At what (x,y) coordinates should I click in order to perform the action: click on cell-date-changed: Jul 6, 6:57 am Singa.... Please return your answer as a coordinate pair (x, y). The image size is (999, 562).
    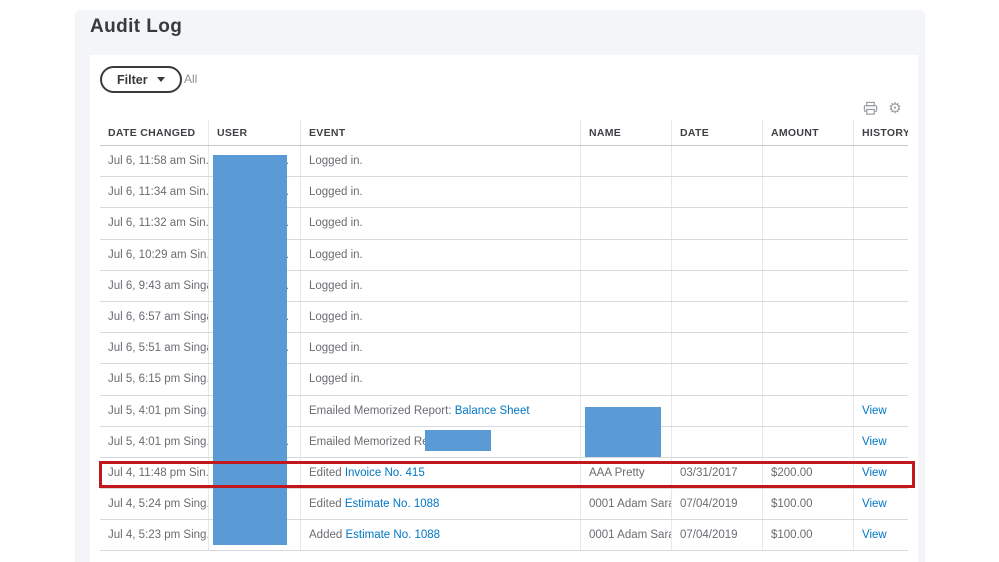
    Looking at the image, I should click on (158, 317).